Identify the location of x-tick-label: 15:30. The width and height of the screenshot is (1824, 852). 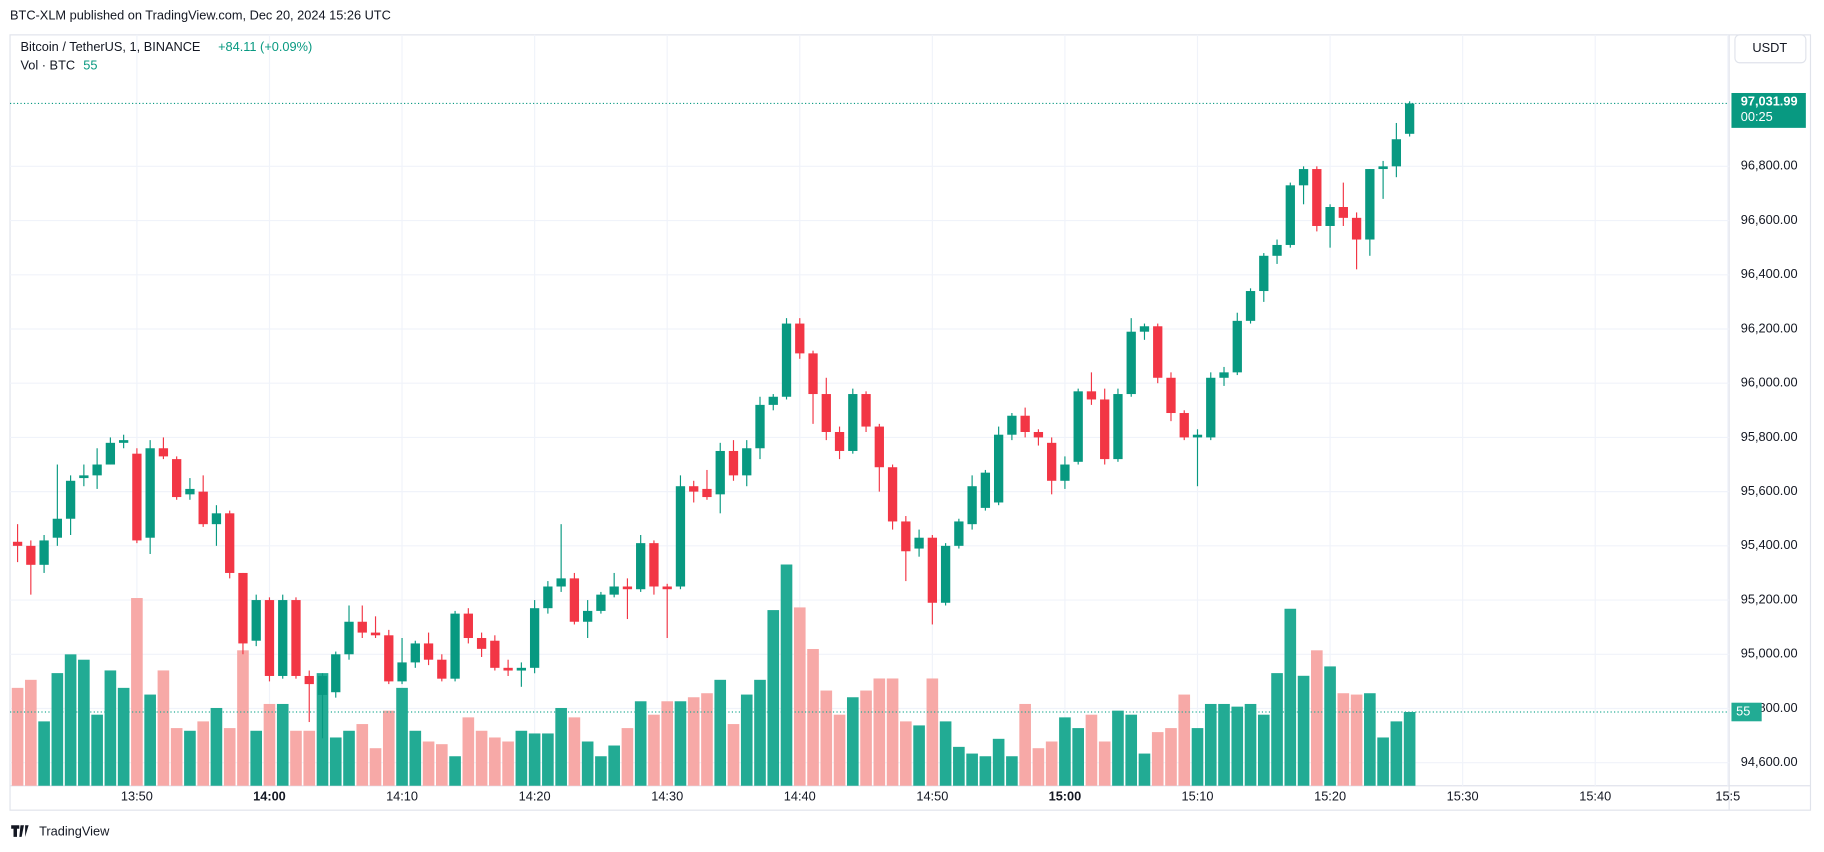
(1463, 796).